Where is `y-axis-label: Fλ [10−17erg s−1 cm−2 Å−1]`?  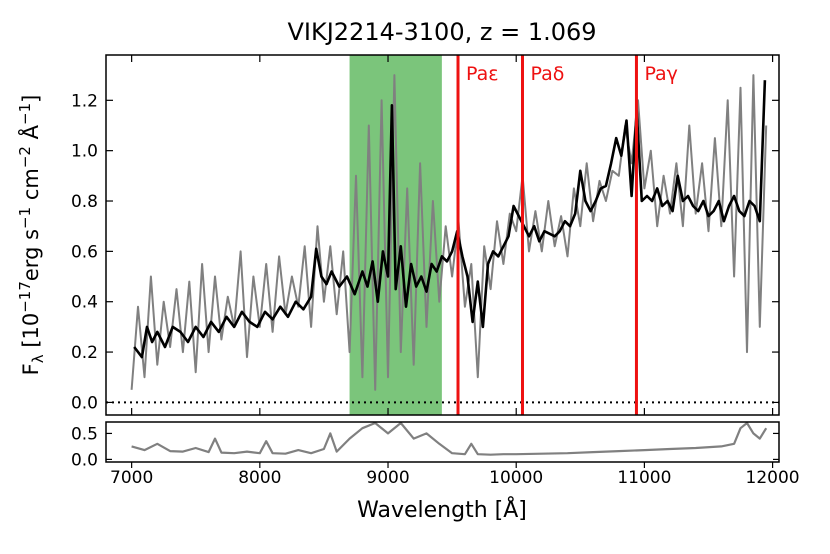 y-axis-label: Fλ [10−17erg s−1 cm−2 Å−1] is located at coordinates (31, 235).